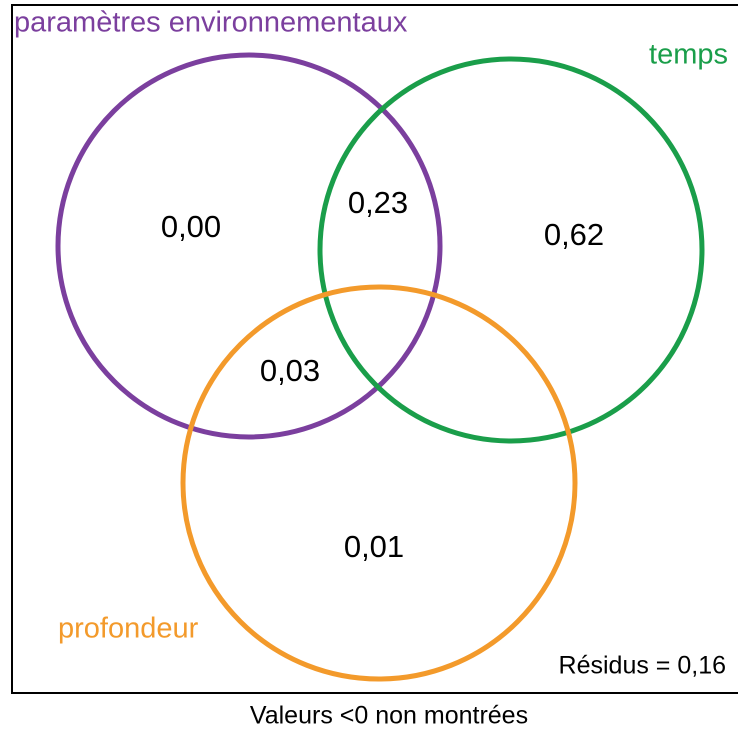 The image size is (738, 733). What do you see at coordinates (290, 370) in the screenshot?
I see `region-value: 0,03` at bounding box center [290, 370].